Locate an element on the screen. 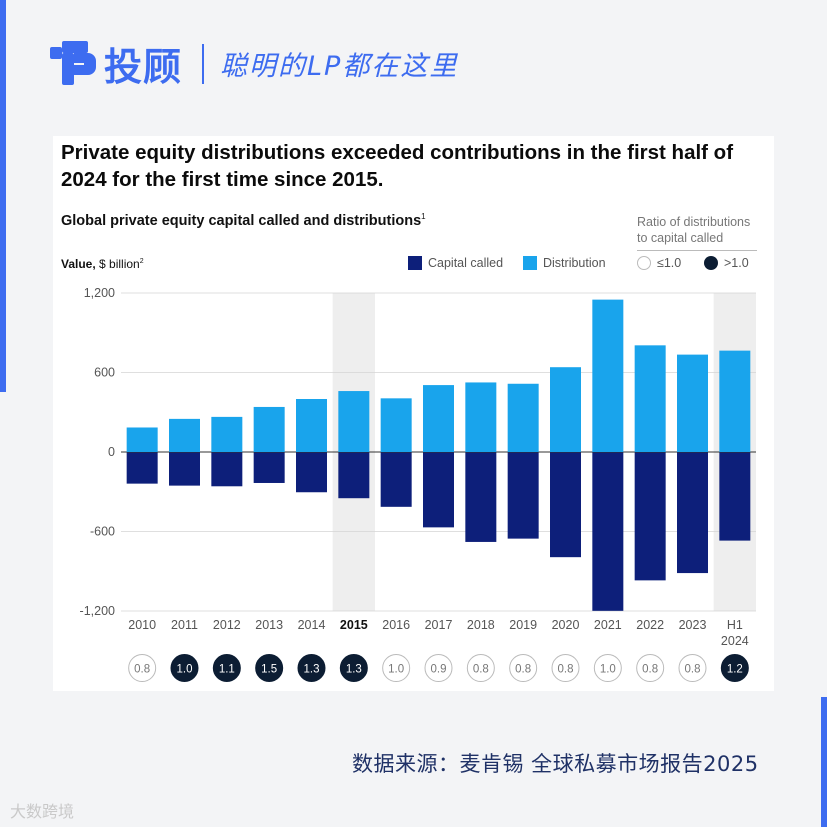 The width and height of the screenshot is (827, 827). brand-header: 投顾 聪明的LP都在这里 is located at coordinates (253, 63).